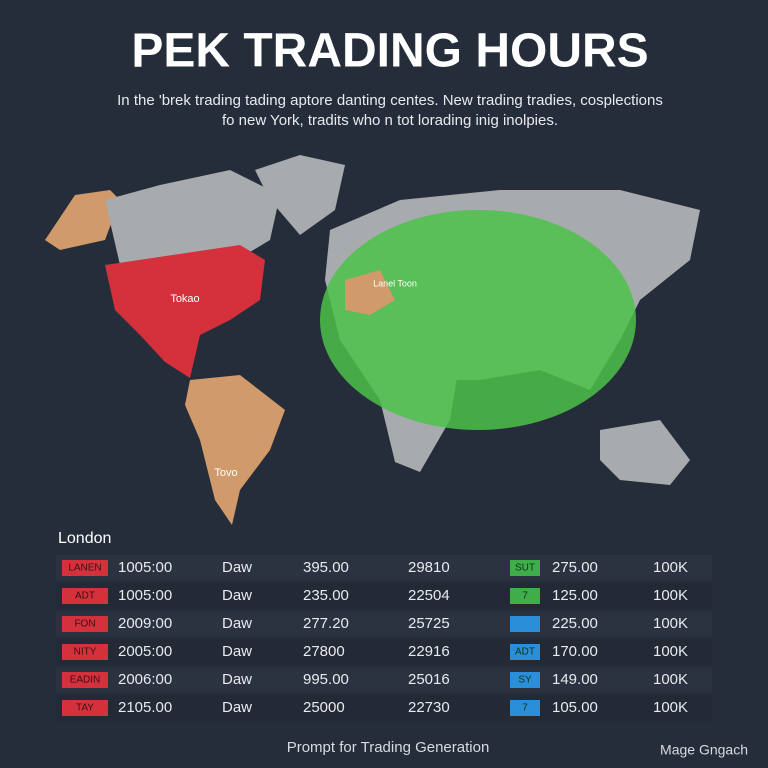  I want to click on footer-right: Mage Gngach, so click(704, 750).